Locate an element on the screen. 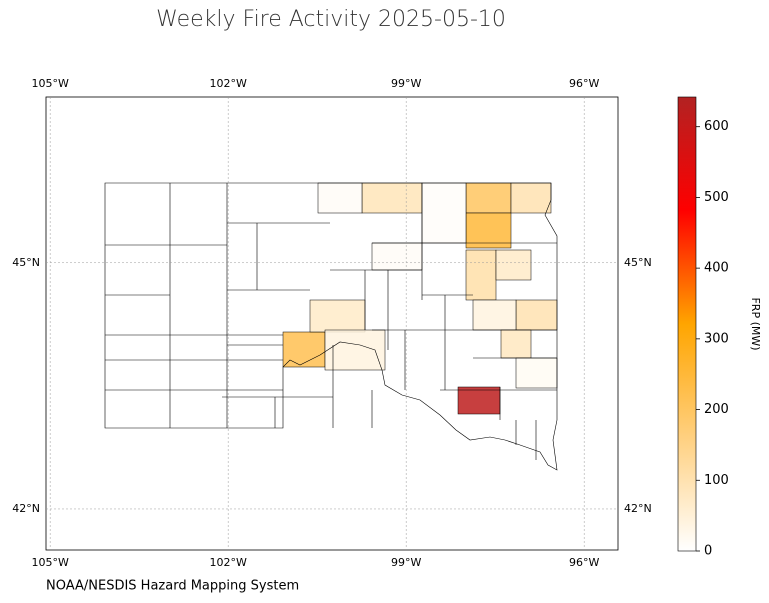 The height and width of the screenshot is (603, 769). chart-title: Weekly Fire Activity 2025-05-10 is located at coordinates (331, 19).